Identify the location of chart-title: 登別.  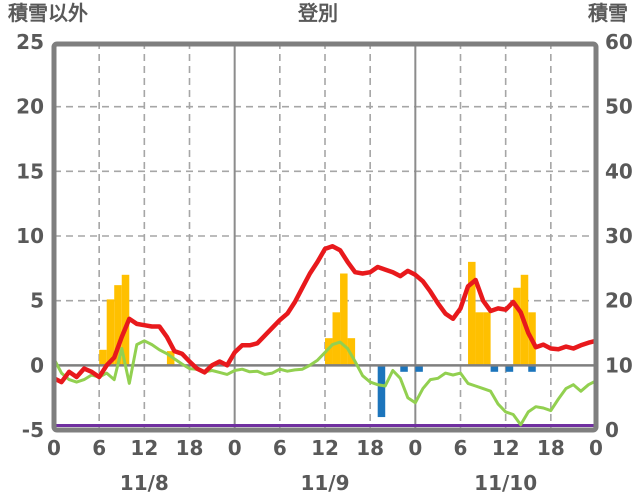
(318, 13).